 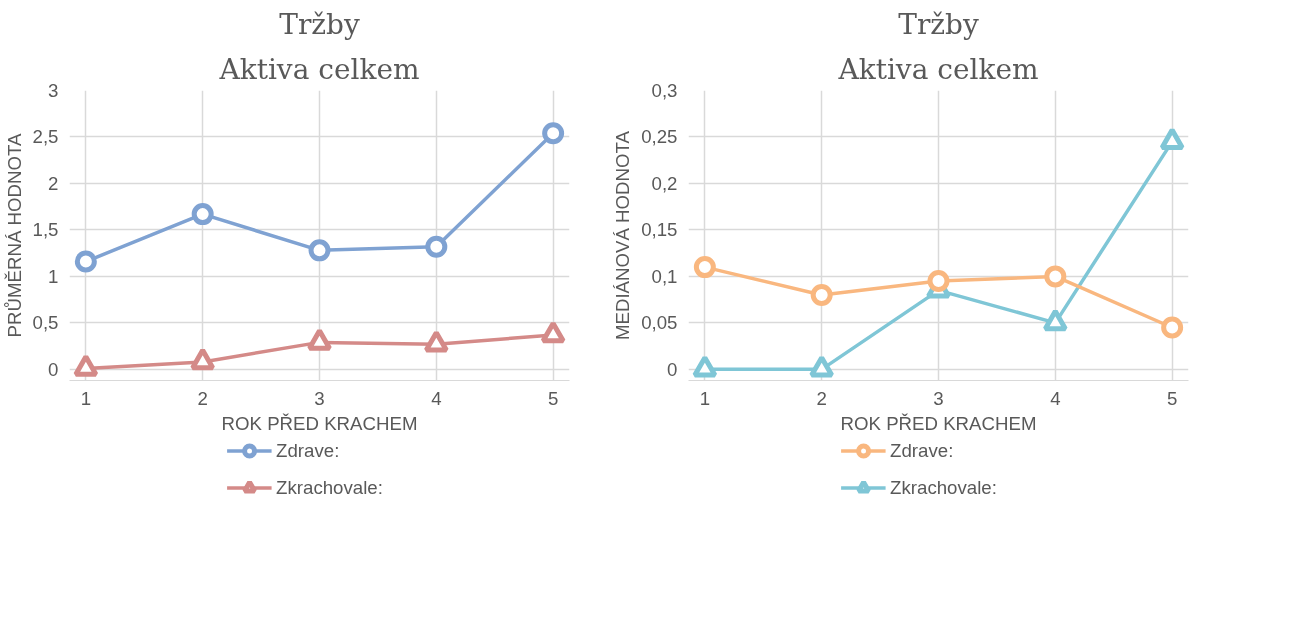 I want to click on y-tick-label: 0,15, so click(x=659, y=230).